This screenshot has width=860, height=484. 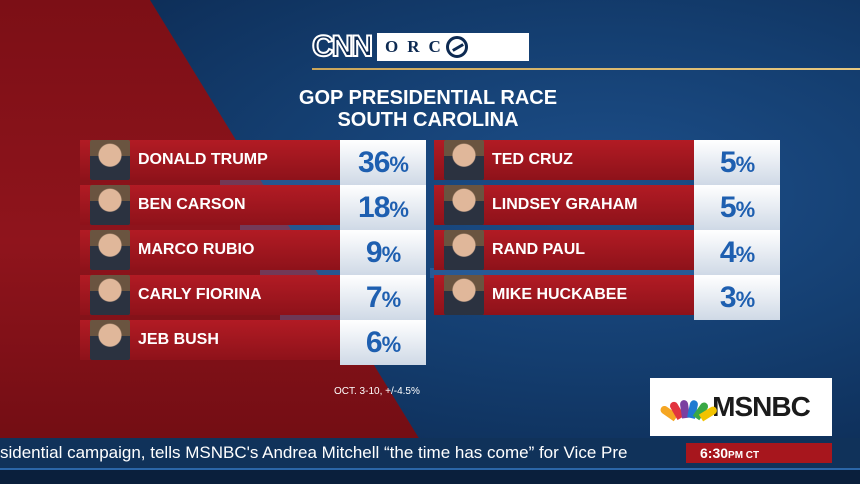 I want to click on time-badge: 6:30PM CT, so click(x=759, y=453).